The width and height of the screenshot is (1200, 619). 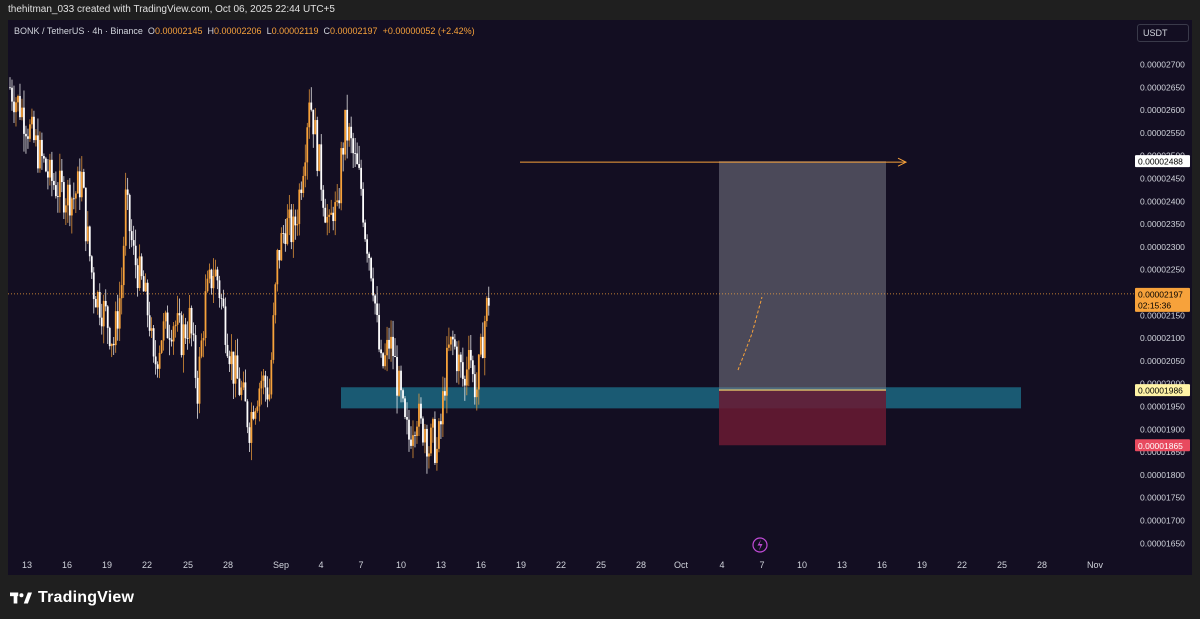 What do you see at coordinates (72, 598) in the screenshot?
I see `brand: TradingView` at bounding box center [72, 598].